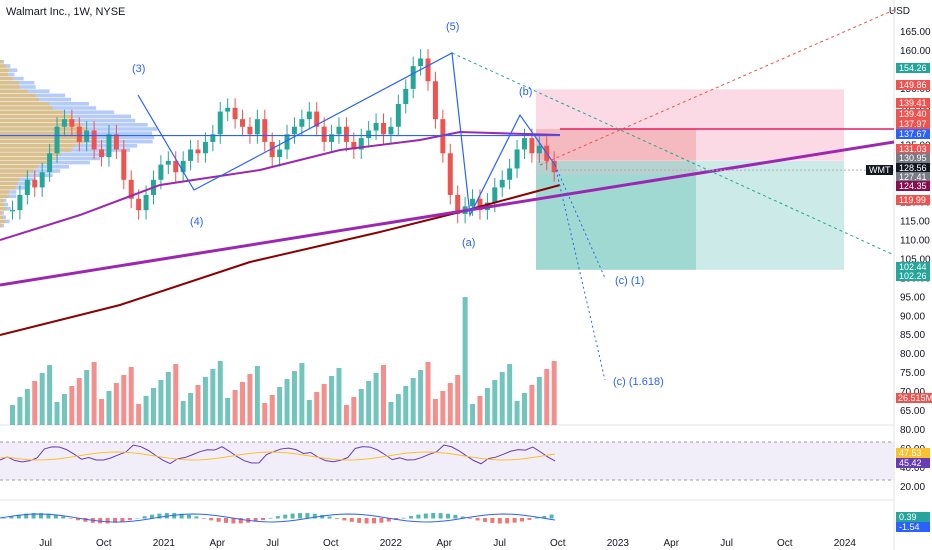 This screenshot has width=932, height=550. Describe the element at coordinates (912, 335) in the screenshot. I see `price-tick-label: 85.00` at that location.